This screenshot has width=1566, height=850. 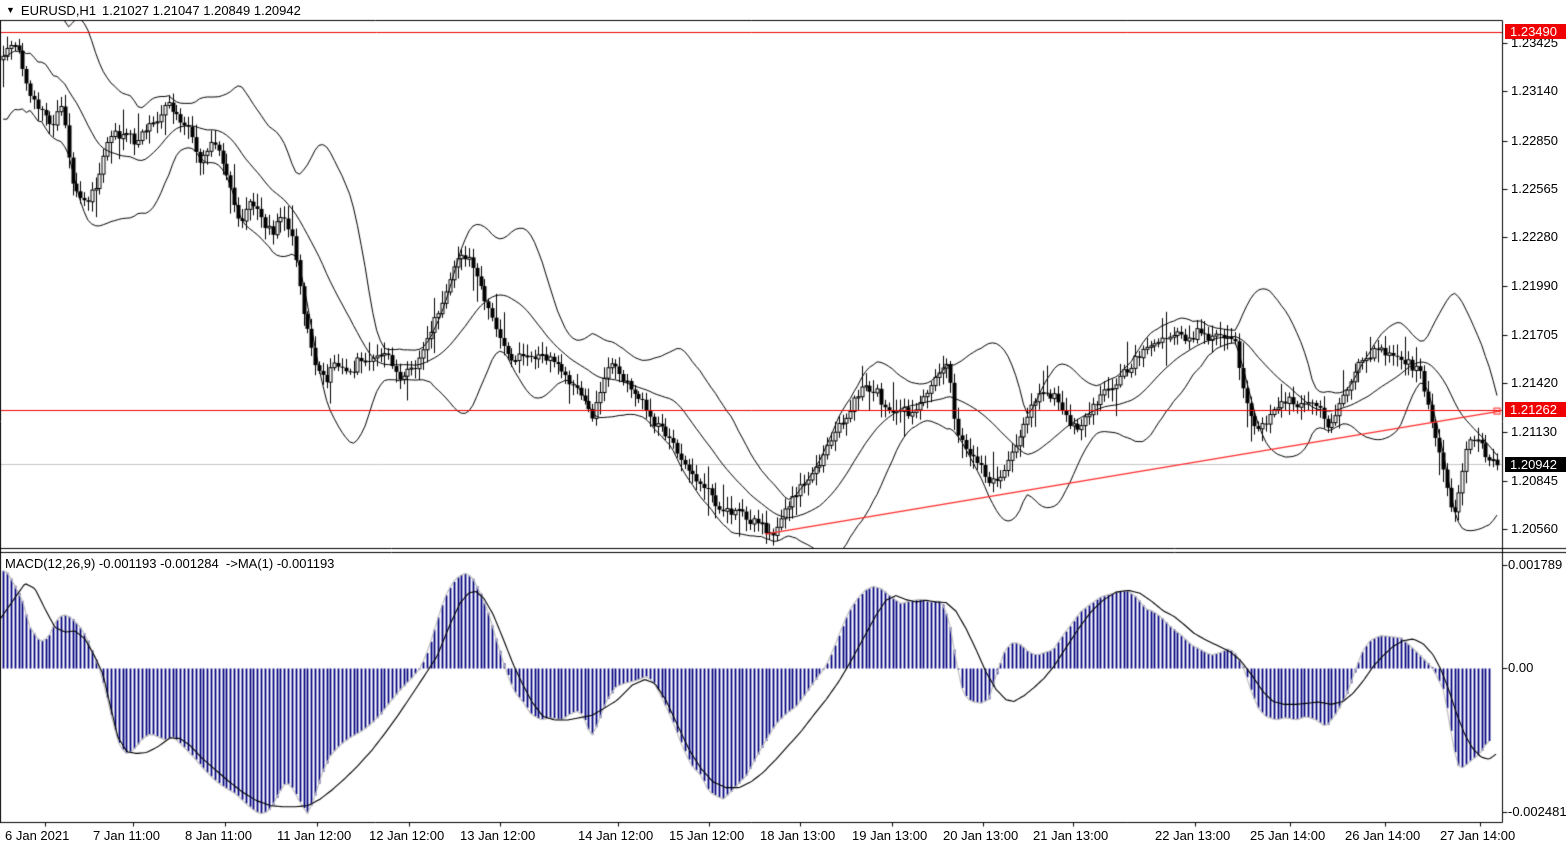 What do you see at coordinates (218, 835) in the screenshot?
I see `time-axis-label: 8 Jan 11:00` at bounding box center [218, 835].